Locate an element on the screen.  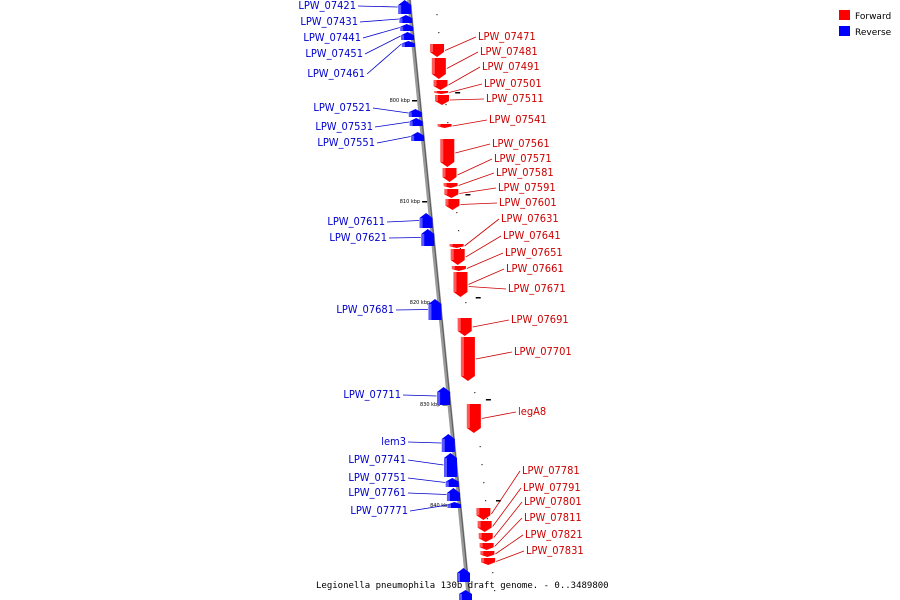
kbp-label: 830 kbp is located at coordinates (430, 405).